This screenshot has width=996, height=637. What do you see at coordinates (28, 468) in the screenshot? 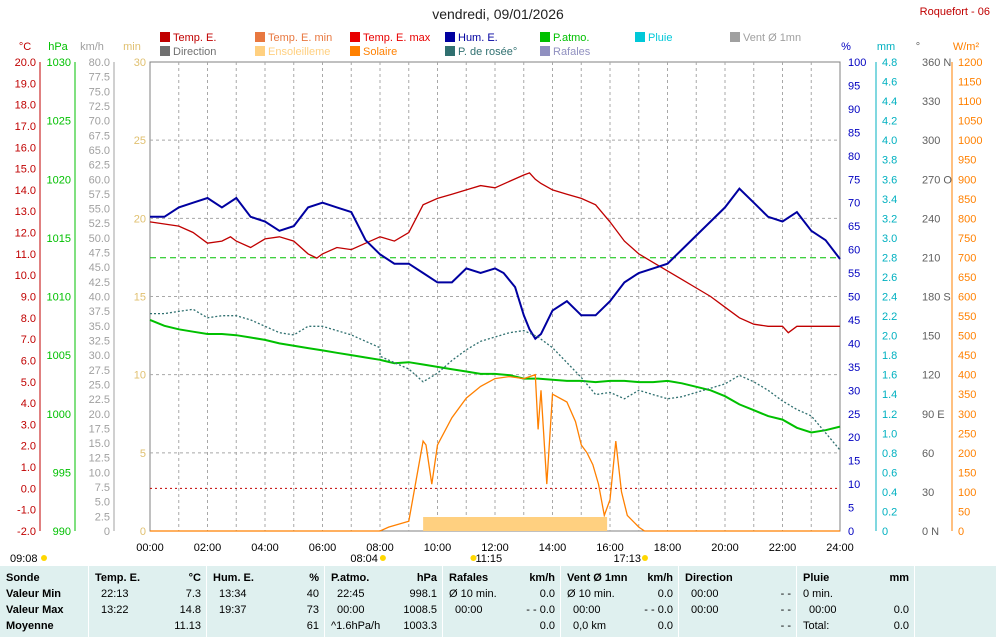
I see `temp-axis-tick-label: 1.0` at bounding box center [28, 468].